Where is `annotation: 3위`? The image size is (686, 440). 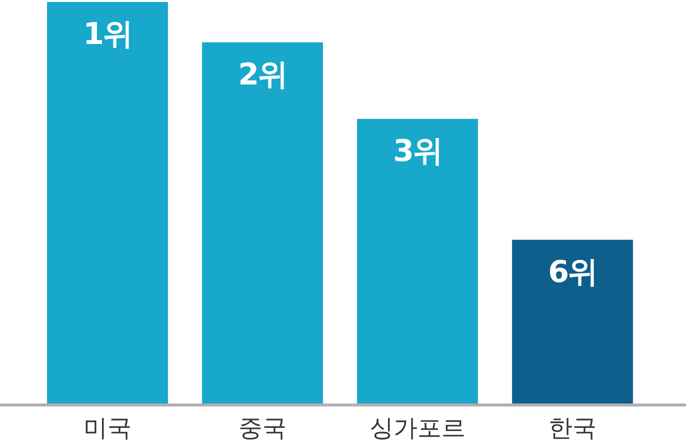
annotation: 3위 is located at coordinates (417, 151).